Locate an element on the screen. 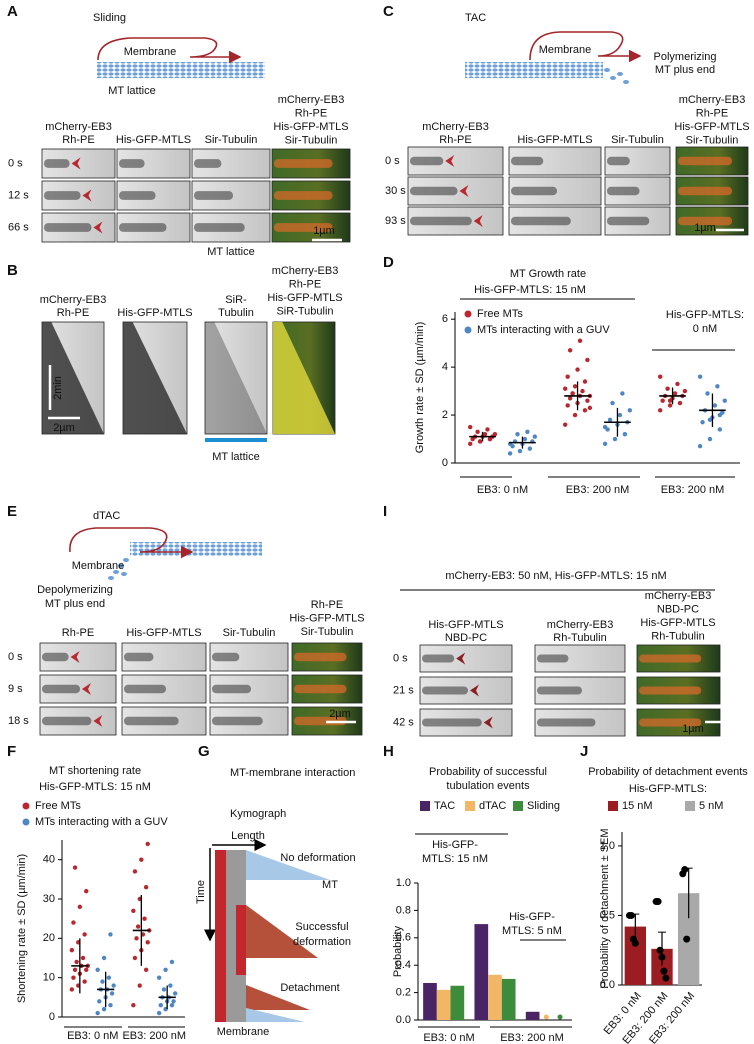 This screenshot has height=1044, width=754. chart-subtitle: His-GFP-MTLS: is located at coordinates (668, 789).